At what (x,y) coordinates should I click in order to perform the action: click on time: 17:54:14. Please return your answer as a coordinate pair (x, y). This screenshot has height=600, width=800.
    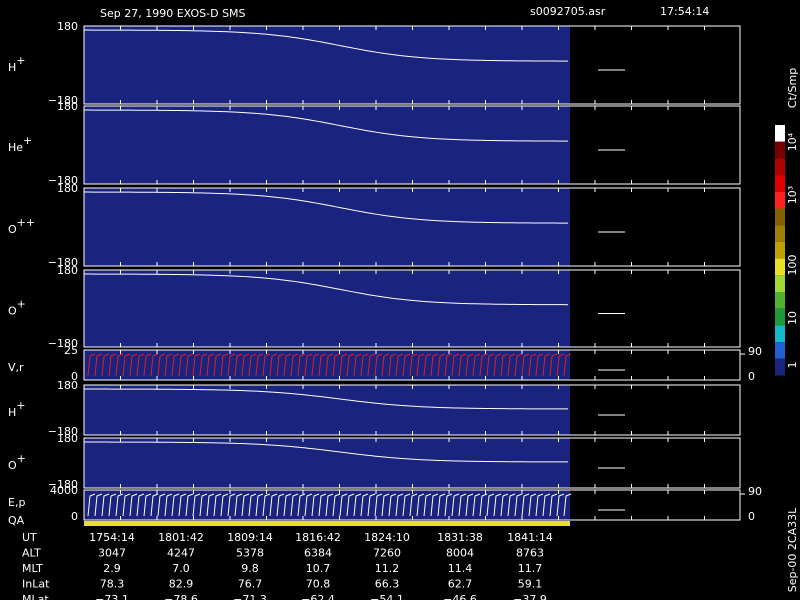
    Looking at the image, I should click on (684, 11).